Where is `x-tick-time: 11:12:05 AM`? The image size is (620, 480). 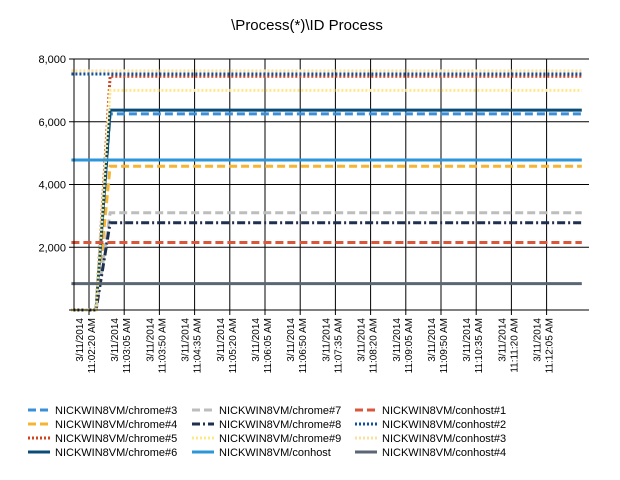
x-tick-time: 11:12:05 AM is located at coordinates (550, 345).